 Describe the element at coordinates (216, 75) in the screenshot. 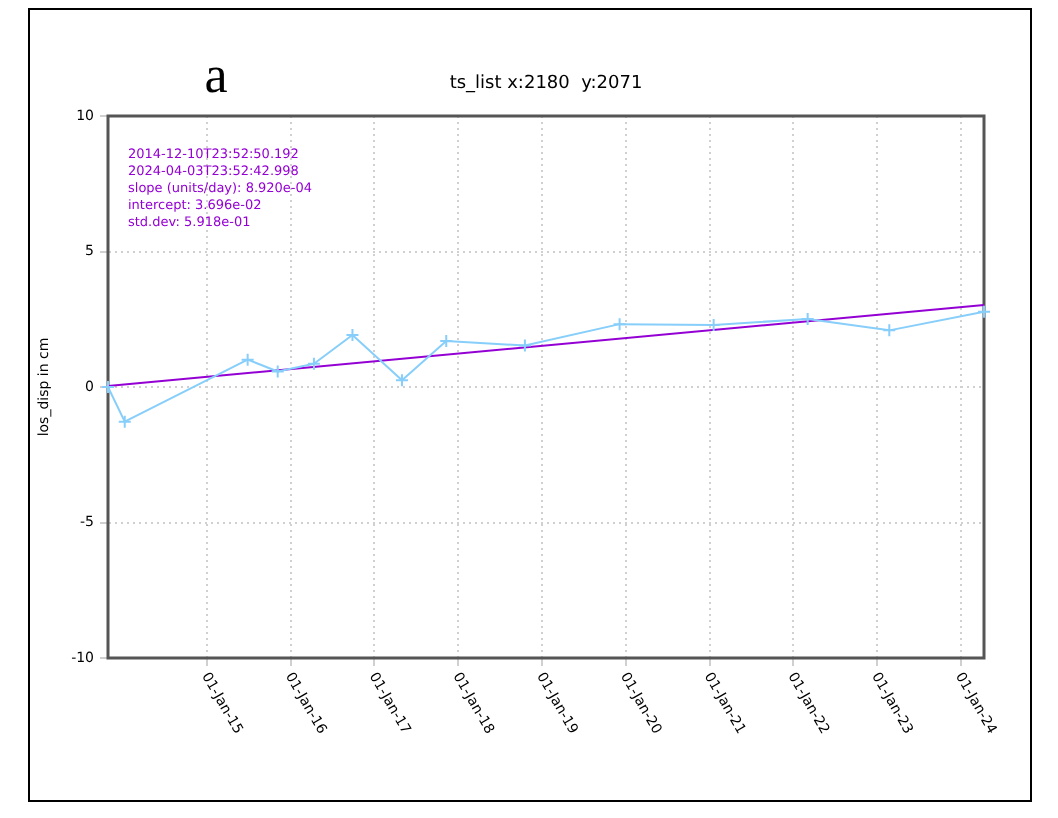

I see `text: a` at that location.